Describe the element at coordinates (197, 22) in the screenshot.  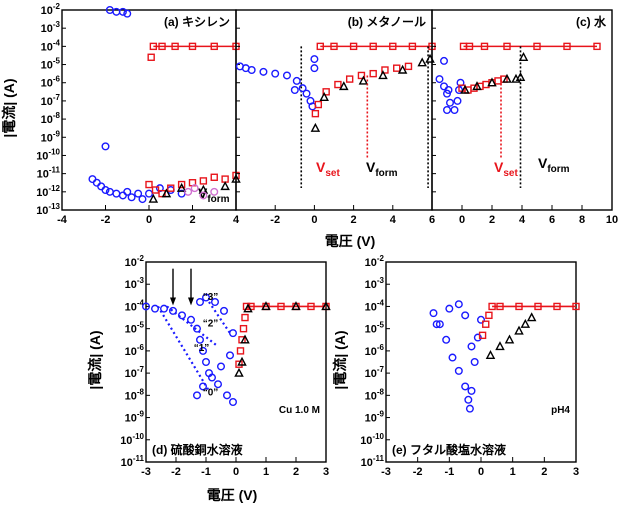
I see `panel-title: (a) キシレン` at that location.